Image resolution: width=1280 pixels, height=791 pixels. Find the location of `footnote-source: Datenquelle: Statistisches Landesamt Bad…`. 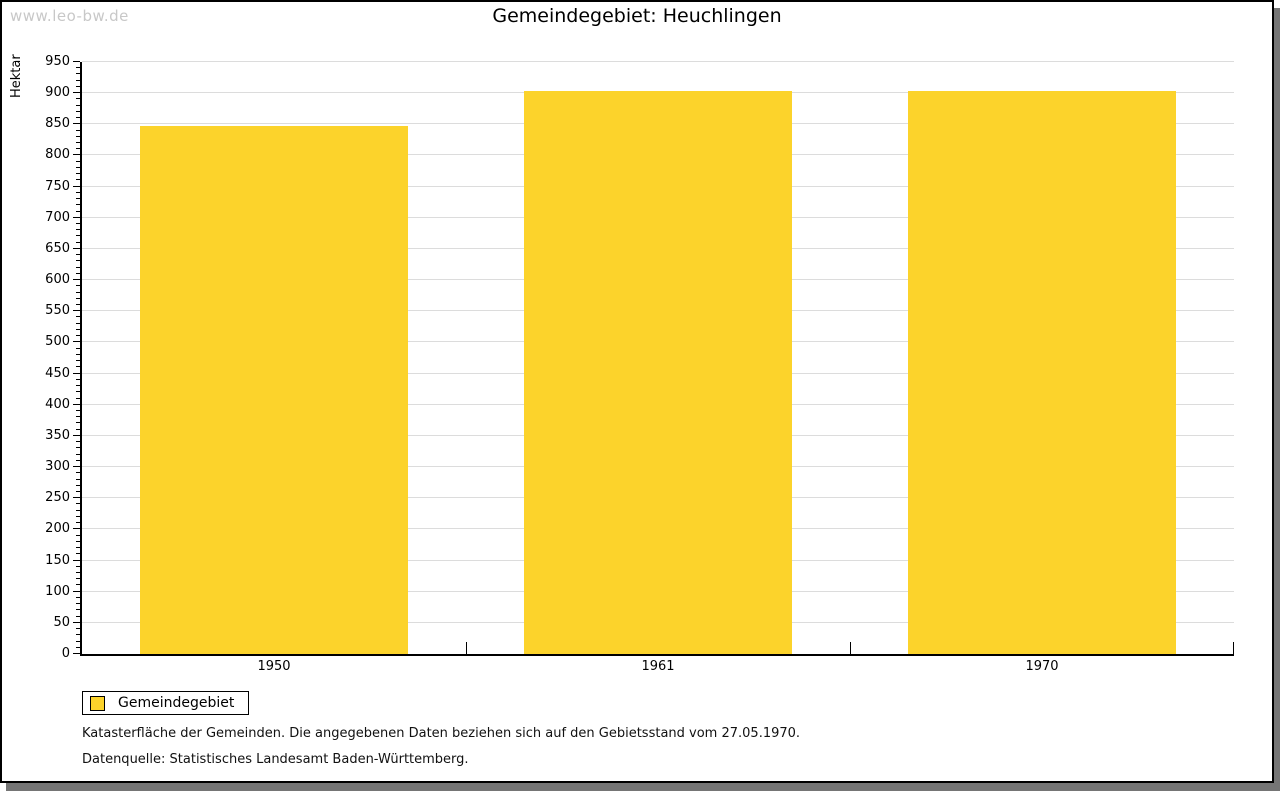

footnote-source: Datenquelle: Statistisches Landesamt Bad… is located at coordinates (275, 759).